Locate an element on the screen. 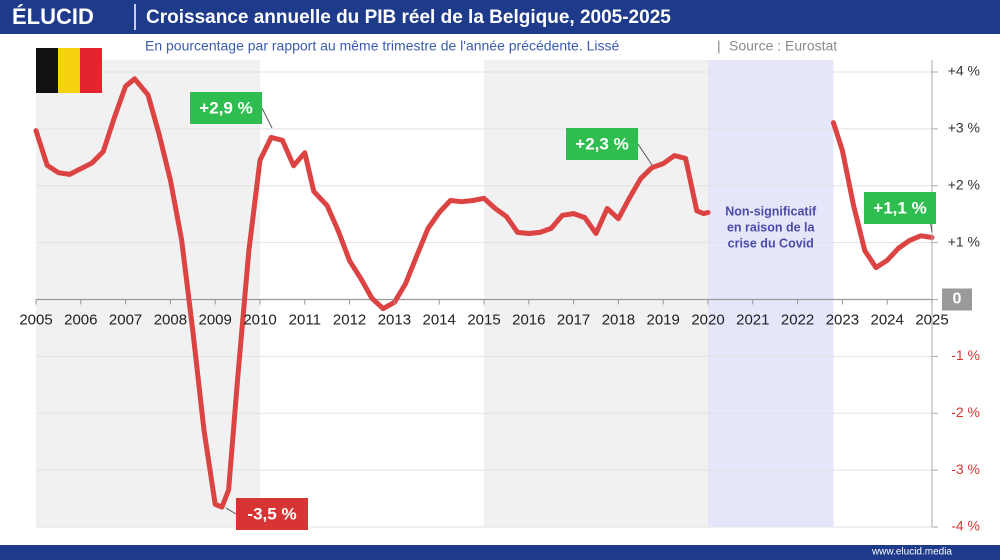  x-tick-label: 2013 is located at coordinates (394, 319).